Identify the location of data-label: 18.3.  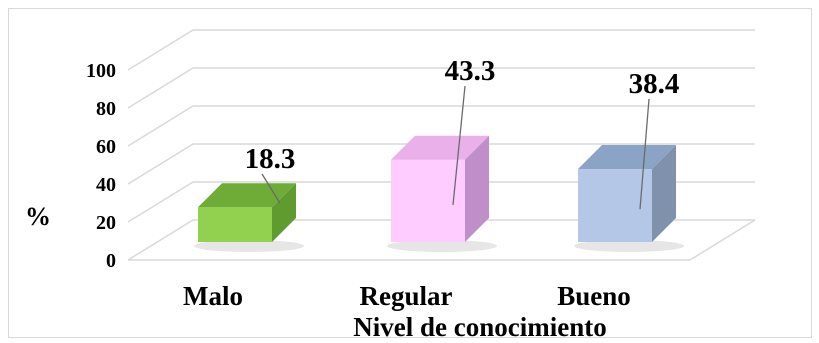
(270, 159).